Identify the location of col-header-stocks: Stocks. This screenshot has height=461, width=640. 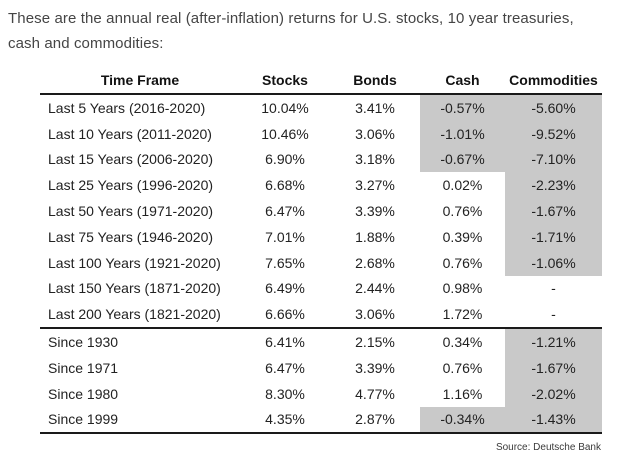
(285, 82).